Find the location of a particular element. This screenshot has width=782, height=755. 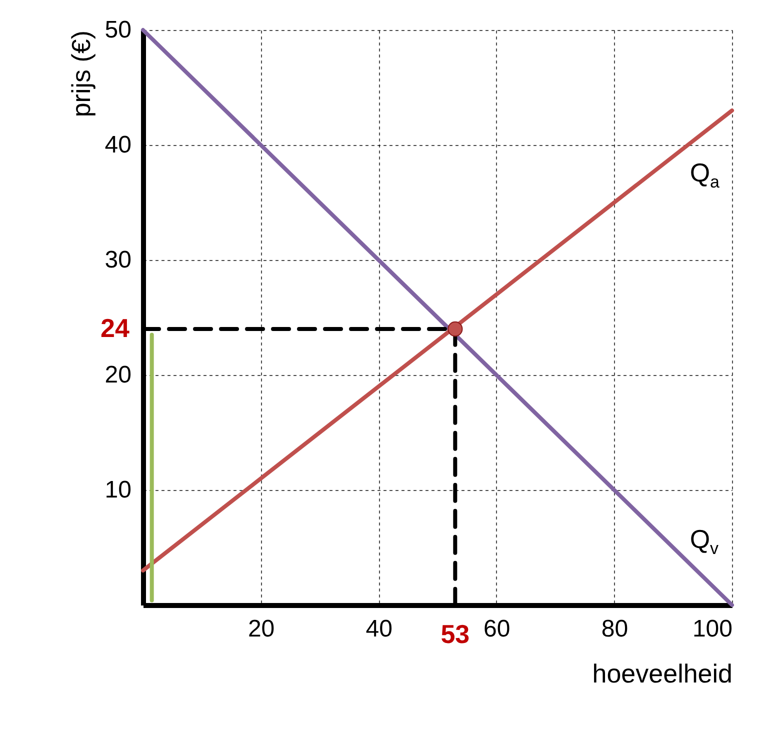

x-axis-title: hoeveelheid is located at coordinates (662, 673).